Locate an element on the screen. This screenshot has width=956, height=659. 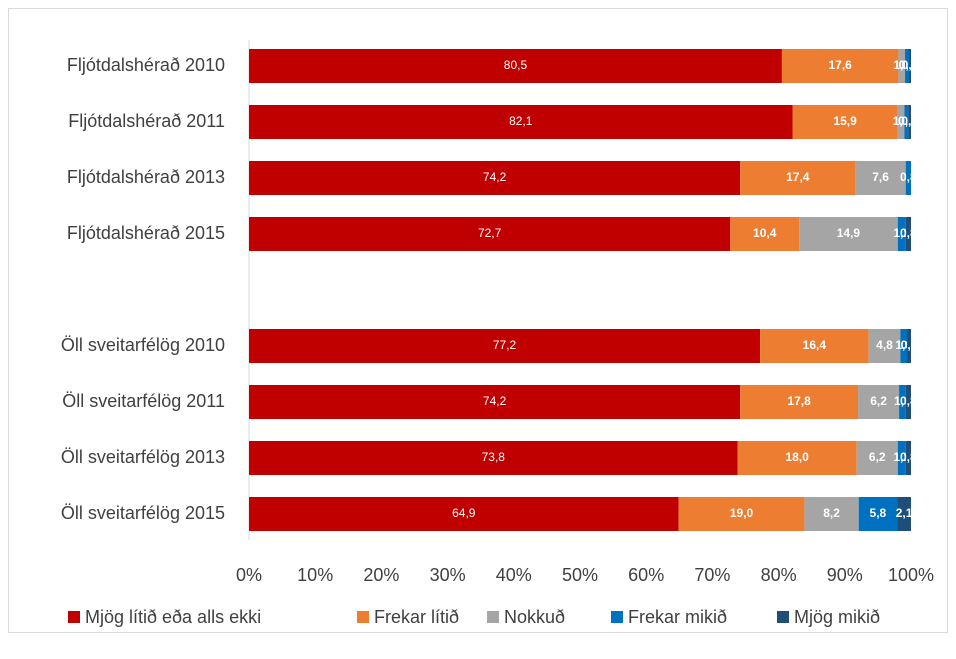
data-label: 0,3 is located at coordinates (910, 65).